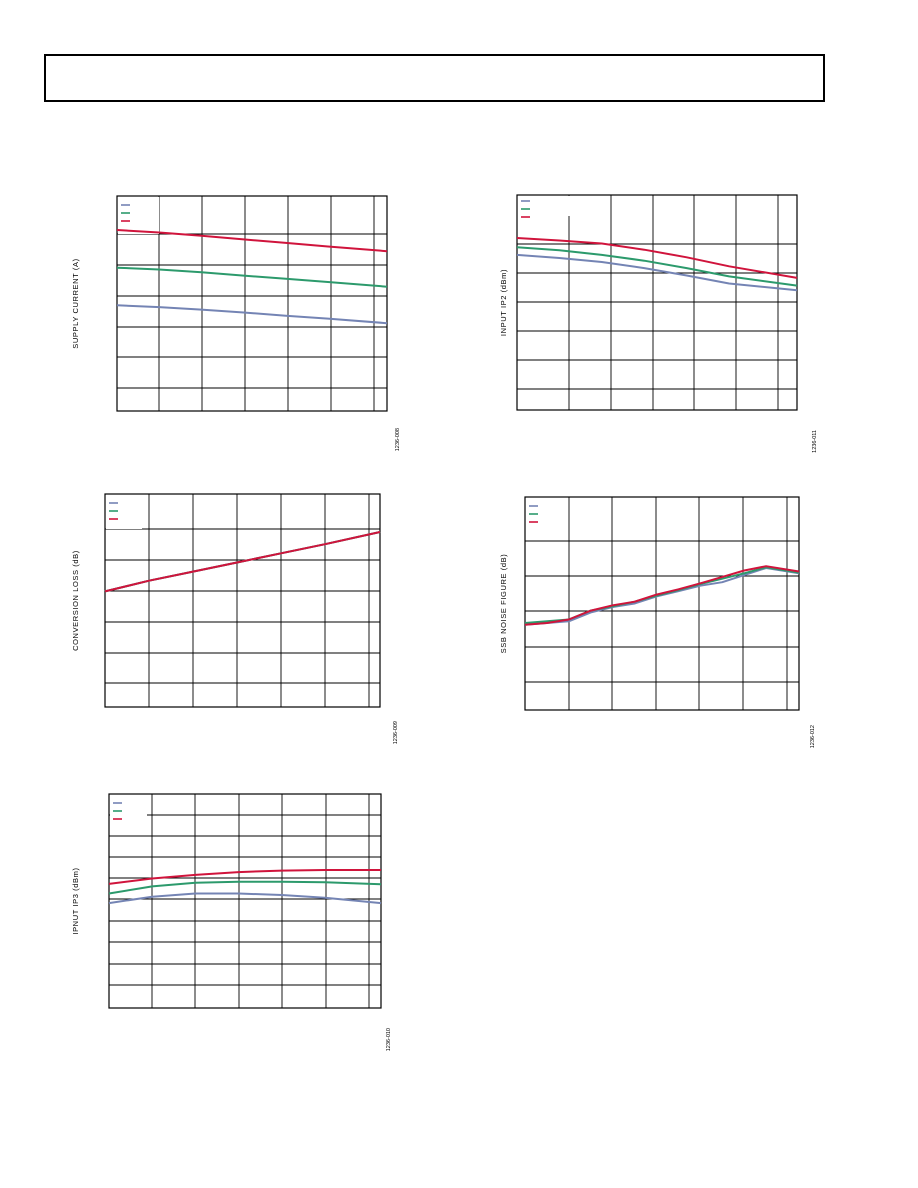 The height and width of the screenshot is (1188, 918). Describe the element at coordinates (815, 441) in the screenshot. I see `figure-id: 1236-011` at that location.